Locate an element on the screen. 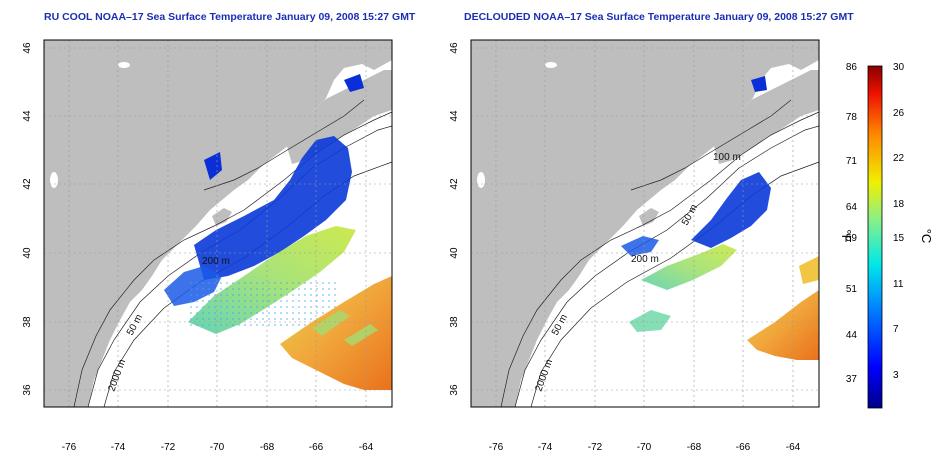 This screenshot has height=475, width=950. fahrenheit-unit-label: °F is located at coordinates (846, 235).